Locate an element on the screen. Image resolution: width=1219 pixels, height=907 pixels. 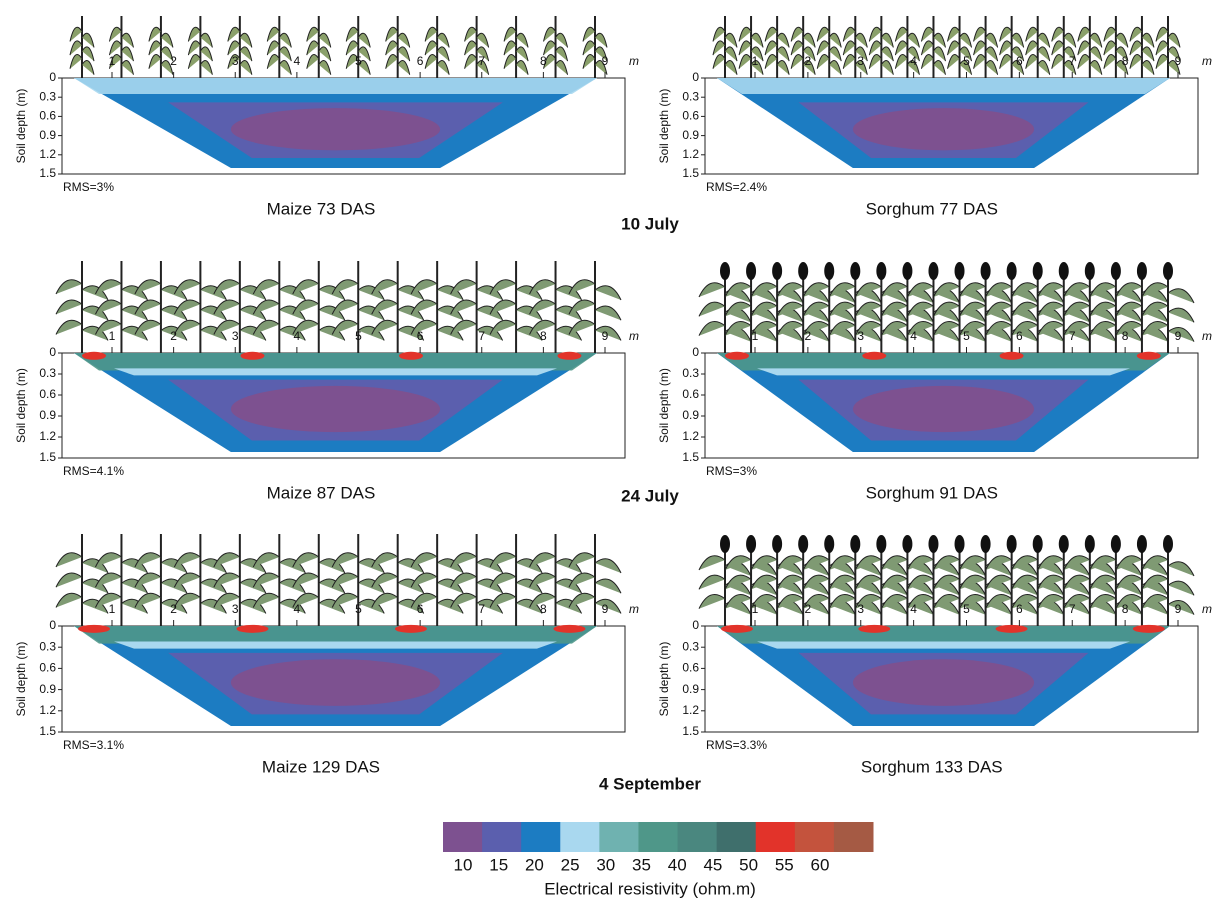
x-tick-label: 4 is located at coordinates (297, 609).